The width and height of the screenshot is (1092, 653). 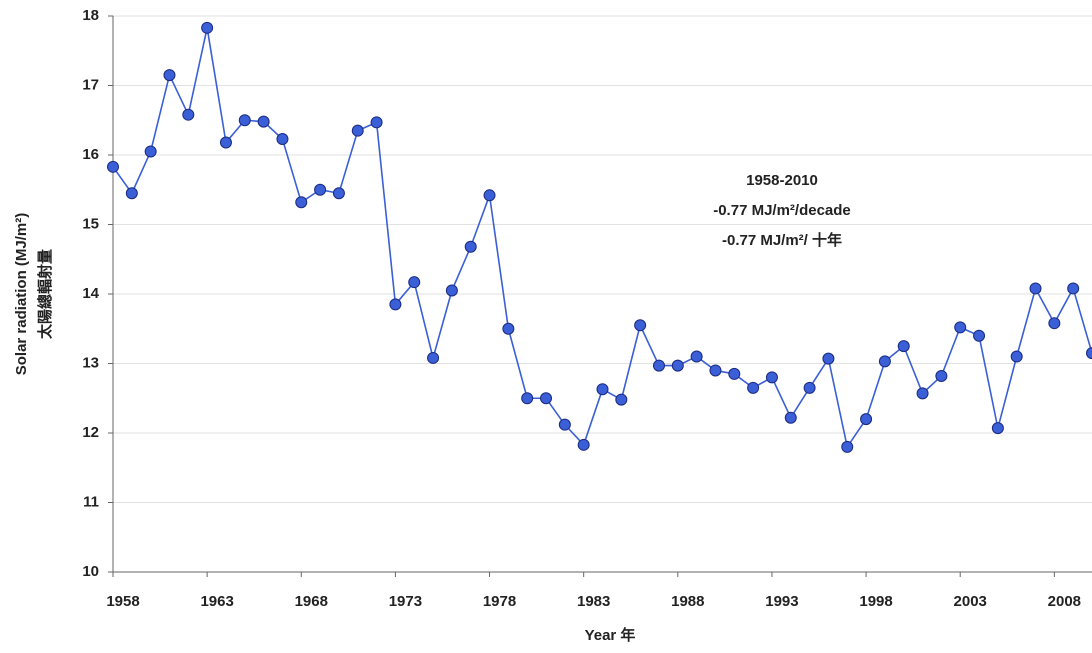 I want to click on x-tick-label: 1958, so click(x=122, y=601).